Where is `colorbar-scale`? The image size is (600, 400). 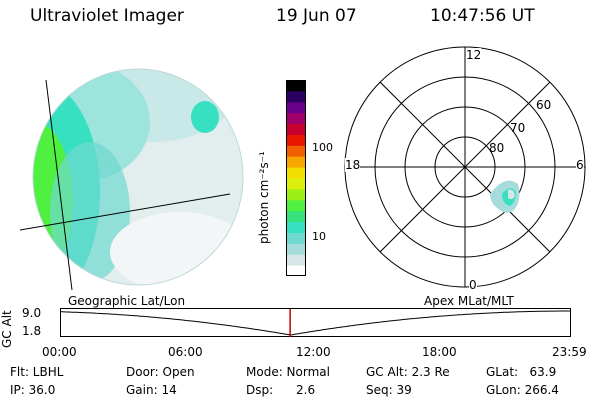
colorbar-scale is located at coordinates (296, 178).